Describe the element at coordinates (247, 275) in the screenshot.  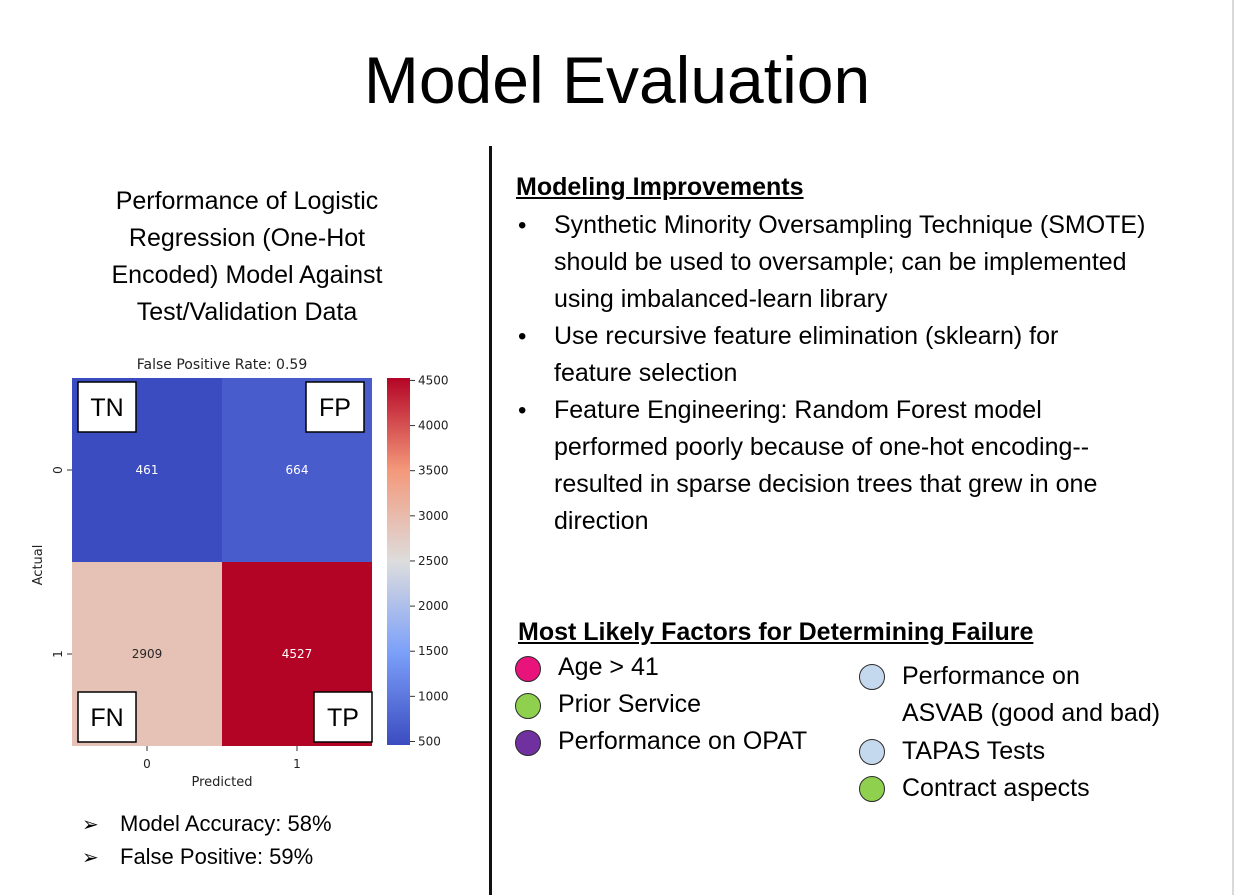
I see `caption-line: Encoded) Model Against` at that location.